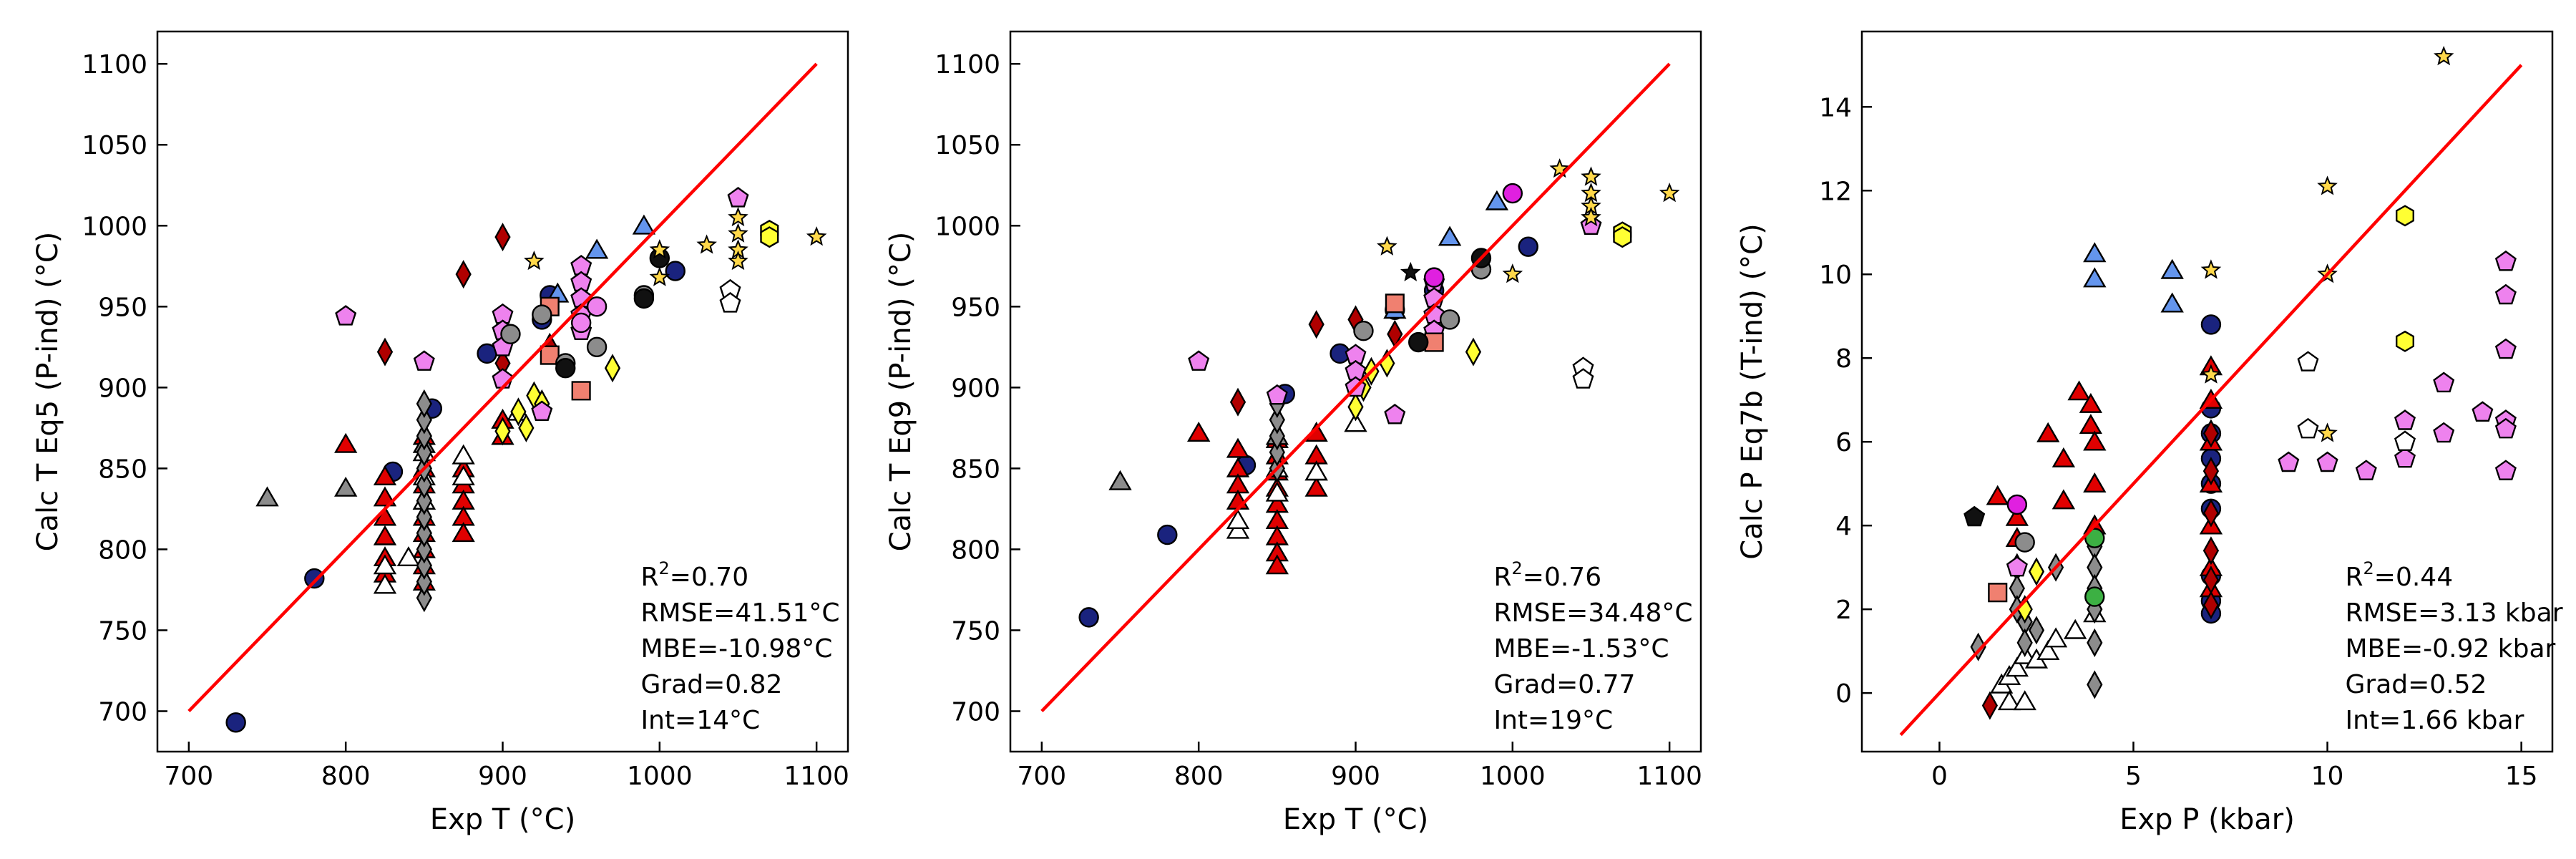 This screenshot has width=2576, height=859. Describe the element at coordinates (1355, 819) in the screenshot. I see `x-axis-label: Exp T (°C)` at that location.